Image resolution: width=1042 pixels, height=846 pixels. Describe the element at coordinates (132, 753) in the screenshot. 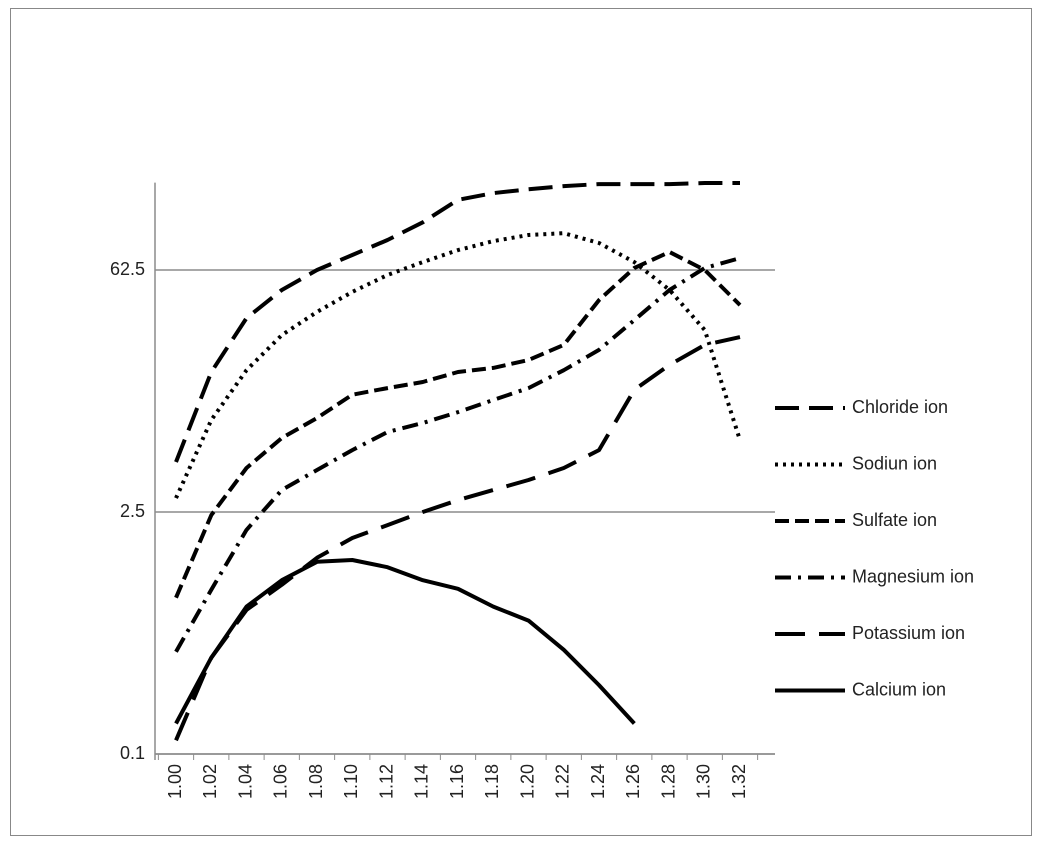

I see `y-tick-label: 0.1` at that location.